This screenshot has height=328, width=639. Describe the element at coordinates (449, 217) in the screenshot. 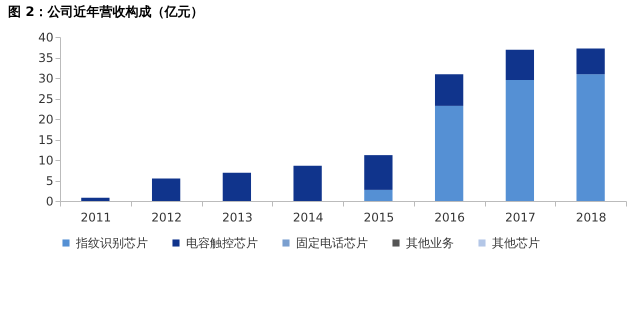

I see `x-tick-label: 2016` at that location.